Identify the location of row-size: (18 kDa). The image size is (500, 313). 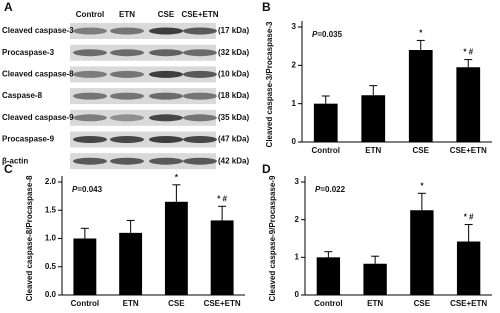
(233, 95).